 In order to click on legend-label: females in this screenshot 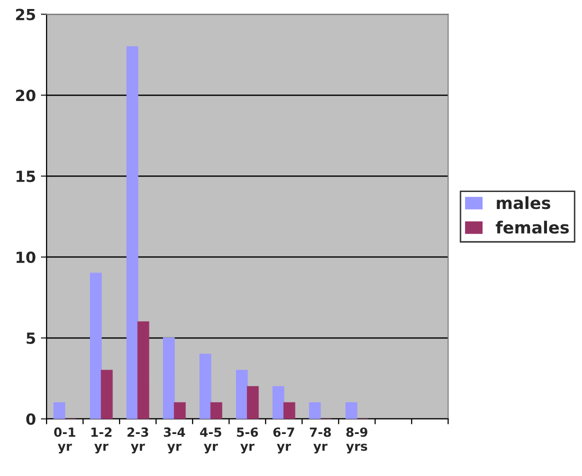, I will do `click(532, 227)`.